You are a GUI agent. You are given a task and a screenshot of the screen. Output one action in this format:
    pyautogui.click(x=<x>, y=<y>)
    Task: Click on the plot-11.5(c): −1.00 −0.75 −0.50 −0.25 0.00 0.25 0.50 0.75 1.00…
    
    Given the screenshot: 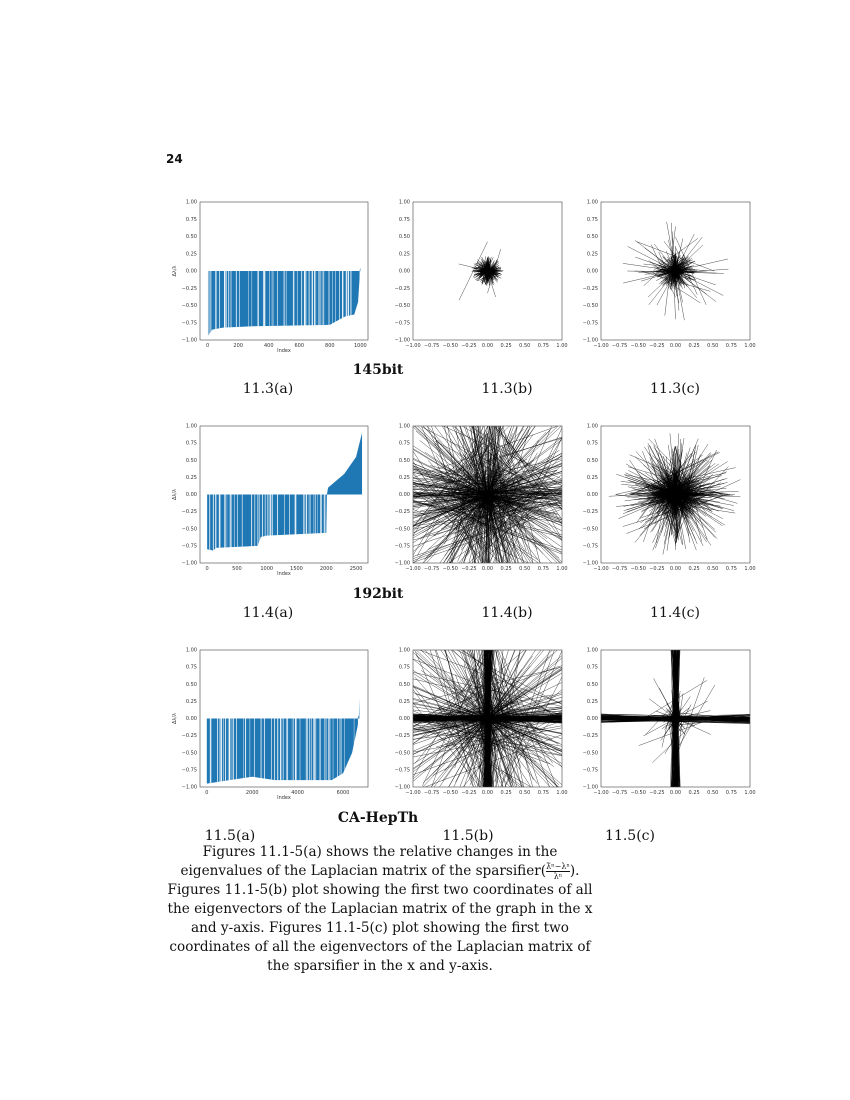 What is the action you would take?
    pyautogui.click(x=669, y=722)
    